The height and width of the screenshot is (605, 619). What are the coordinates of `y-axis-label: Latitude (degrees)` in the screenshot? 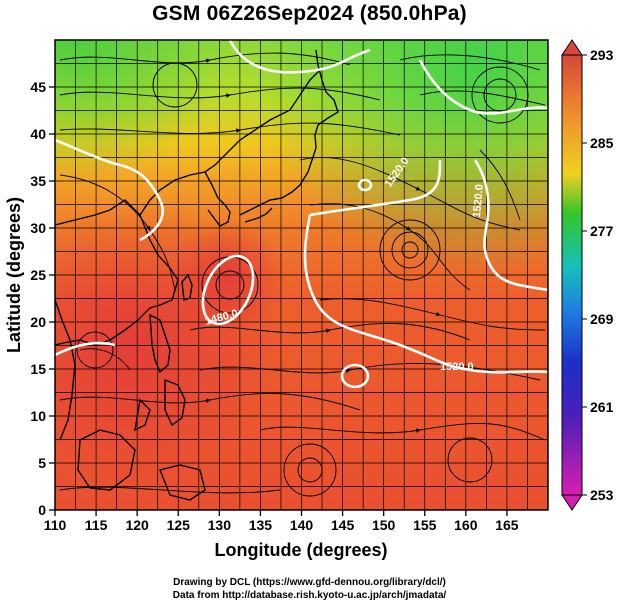 It's located at (14, 275).